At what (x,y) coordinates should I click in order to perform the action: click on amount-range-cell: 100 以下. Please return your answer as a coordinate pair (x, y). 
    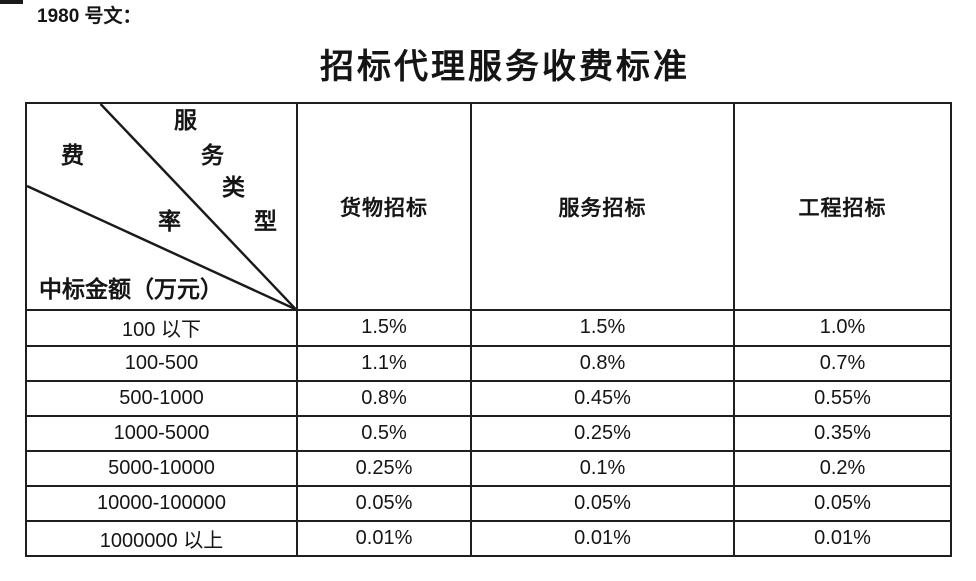
    Looking at the image, I should click on (161, 328).